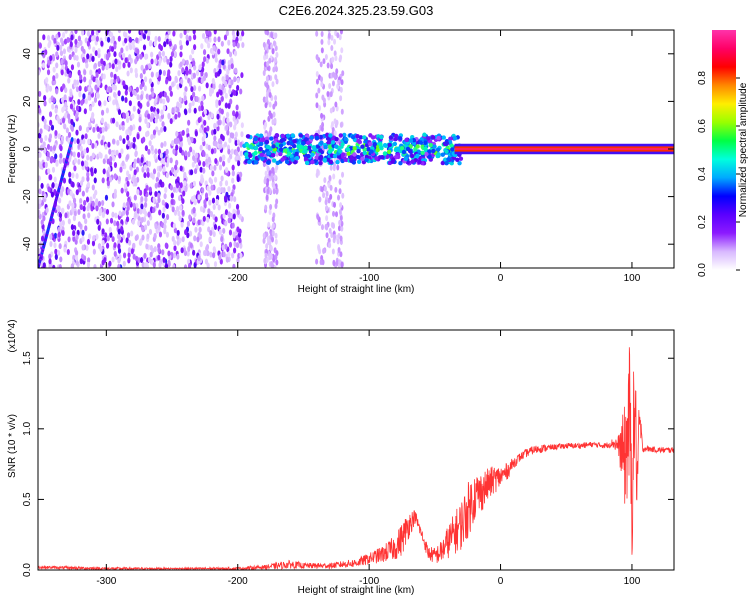 This screenshot has width=750, height=600. Describe the element at coordinates (93, 38) in the screenshot. I see `heatmap-cell-1910` at that location.